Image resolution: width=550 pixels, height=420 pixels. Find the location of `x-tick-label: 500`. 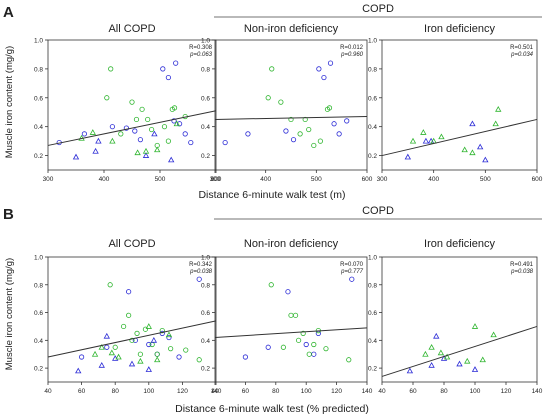

x-tick-label: 500 is located at coordinates (485, 179).